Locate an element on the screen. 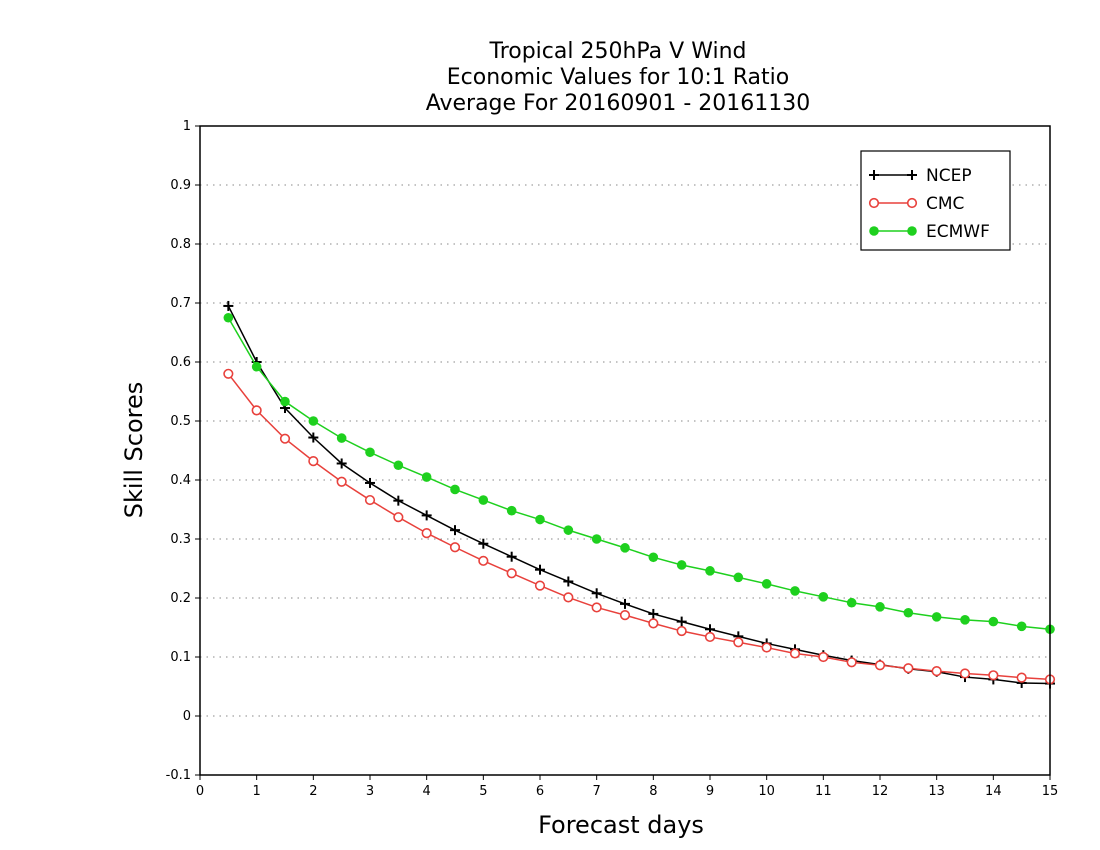 The width and height of the screenshot is (1100, 850). x-axis-label: Forecast days is located at coordinates (621, 825).